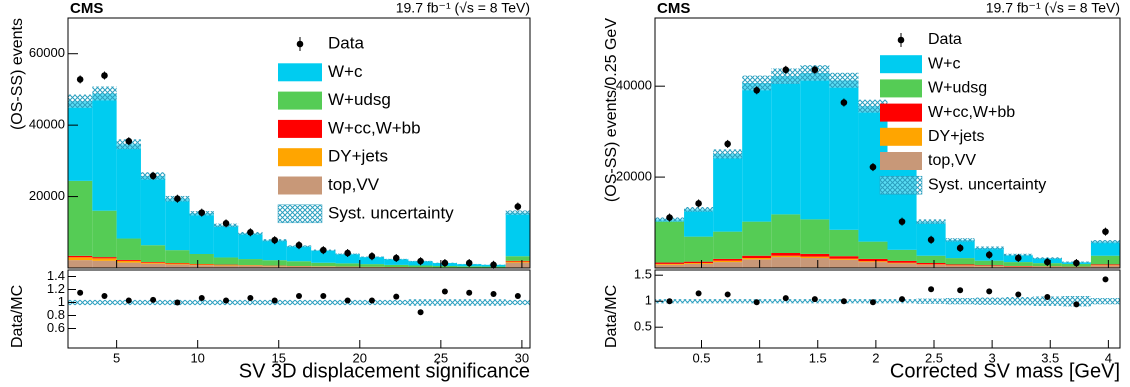 The image size is (1130, 387). I want to click on x-tick-label: 1.5, so click(818, 357).